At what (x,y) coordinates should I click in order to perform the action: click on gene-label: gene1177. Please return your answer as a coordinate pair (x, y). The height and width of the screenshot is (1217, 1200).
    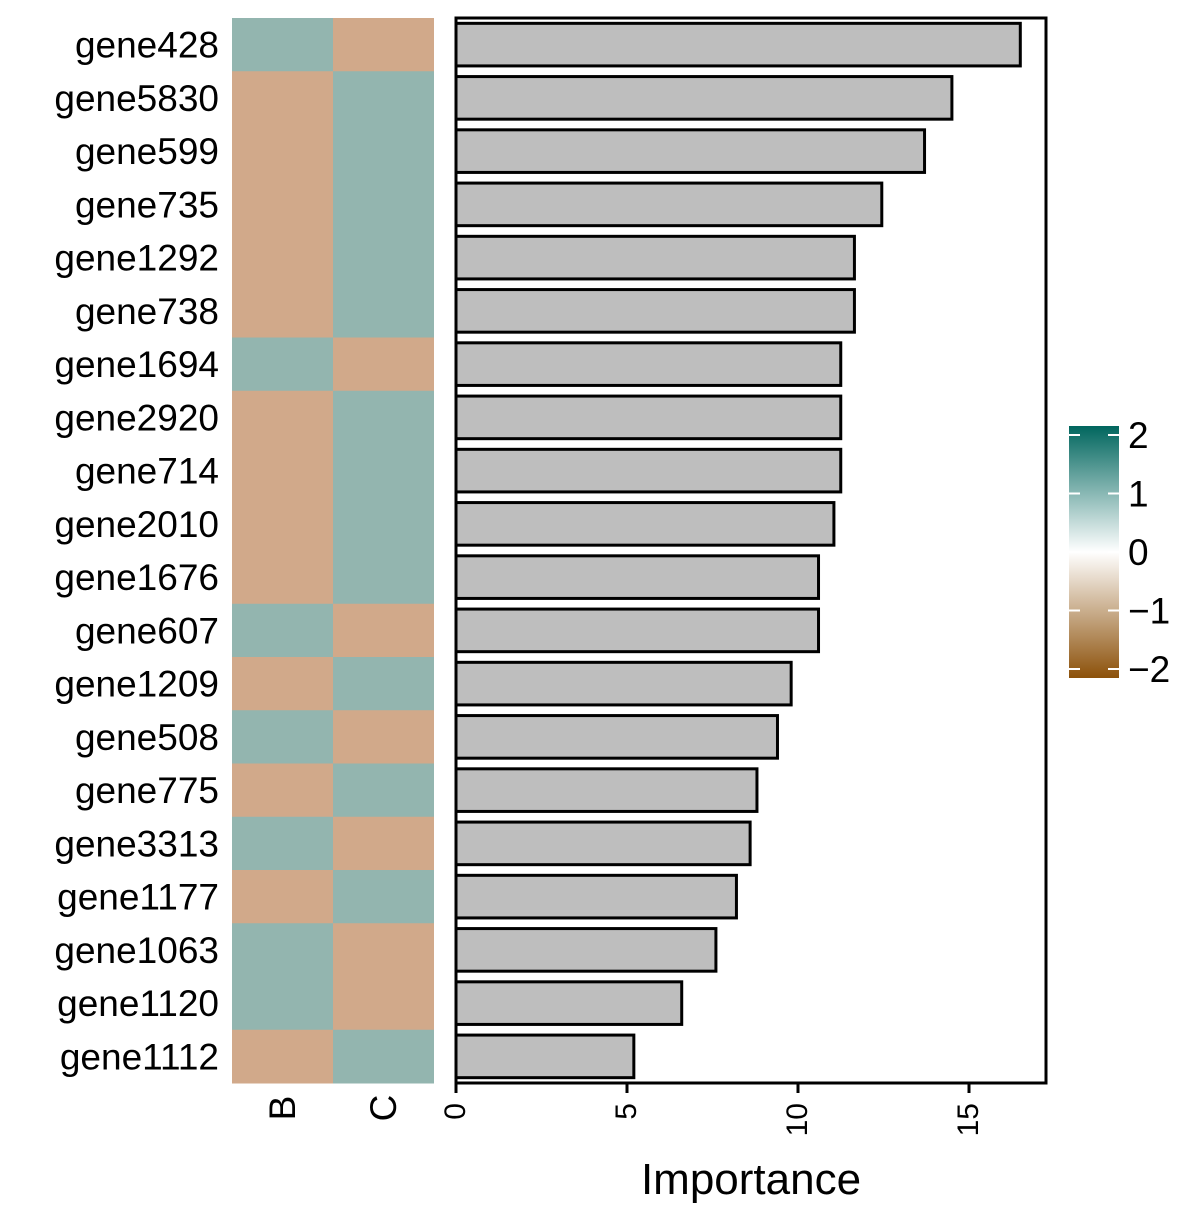
    Looking at the image, I should click on (138, 897).